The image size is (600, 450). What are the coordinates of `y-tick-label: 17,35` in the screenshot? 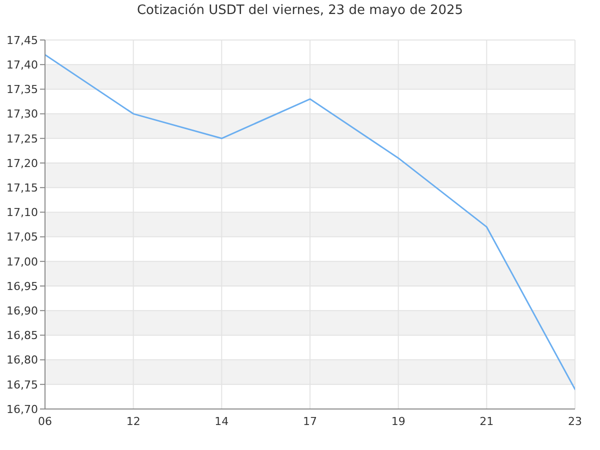 It's located at (22, 89).